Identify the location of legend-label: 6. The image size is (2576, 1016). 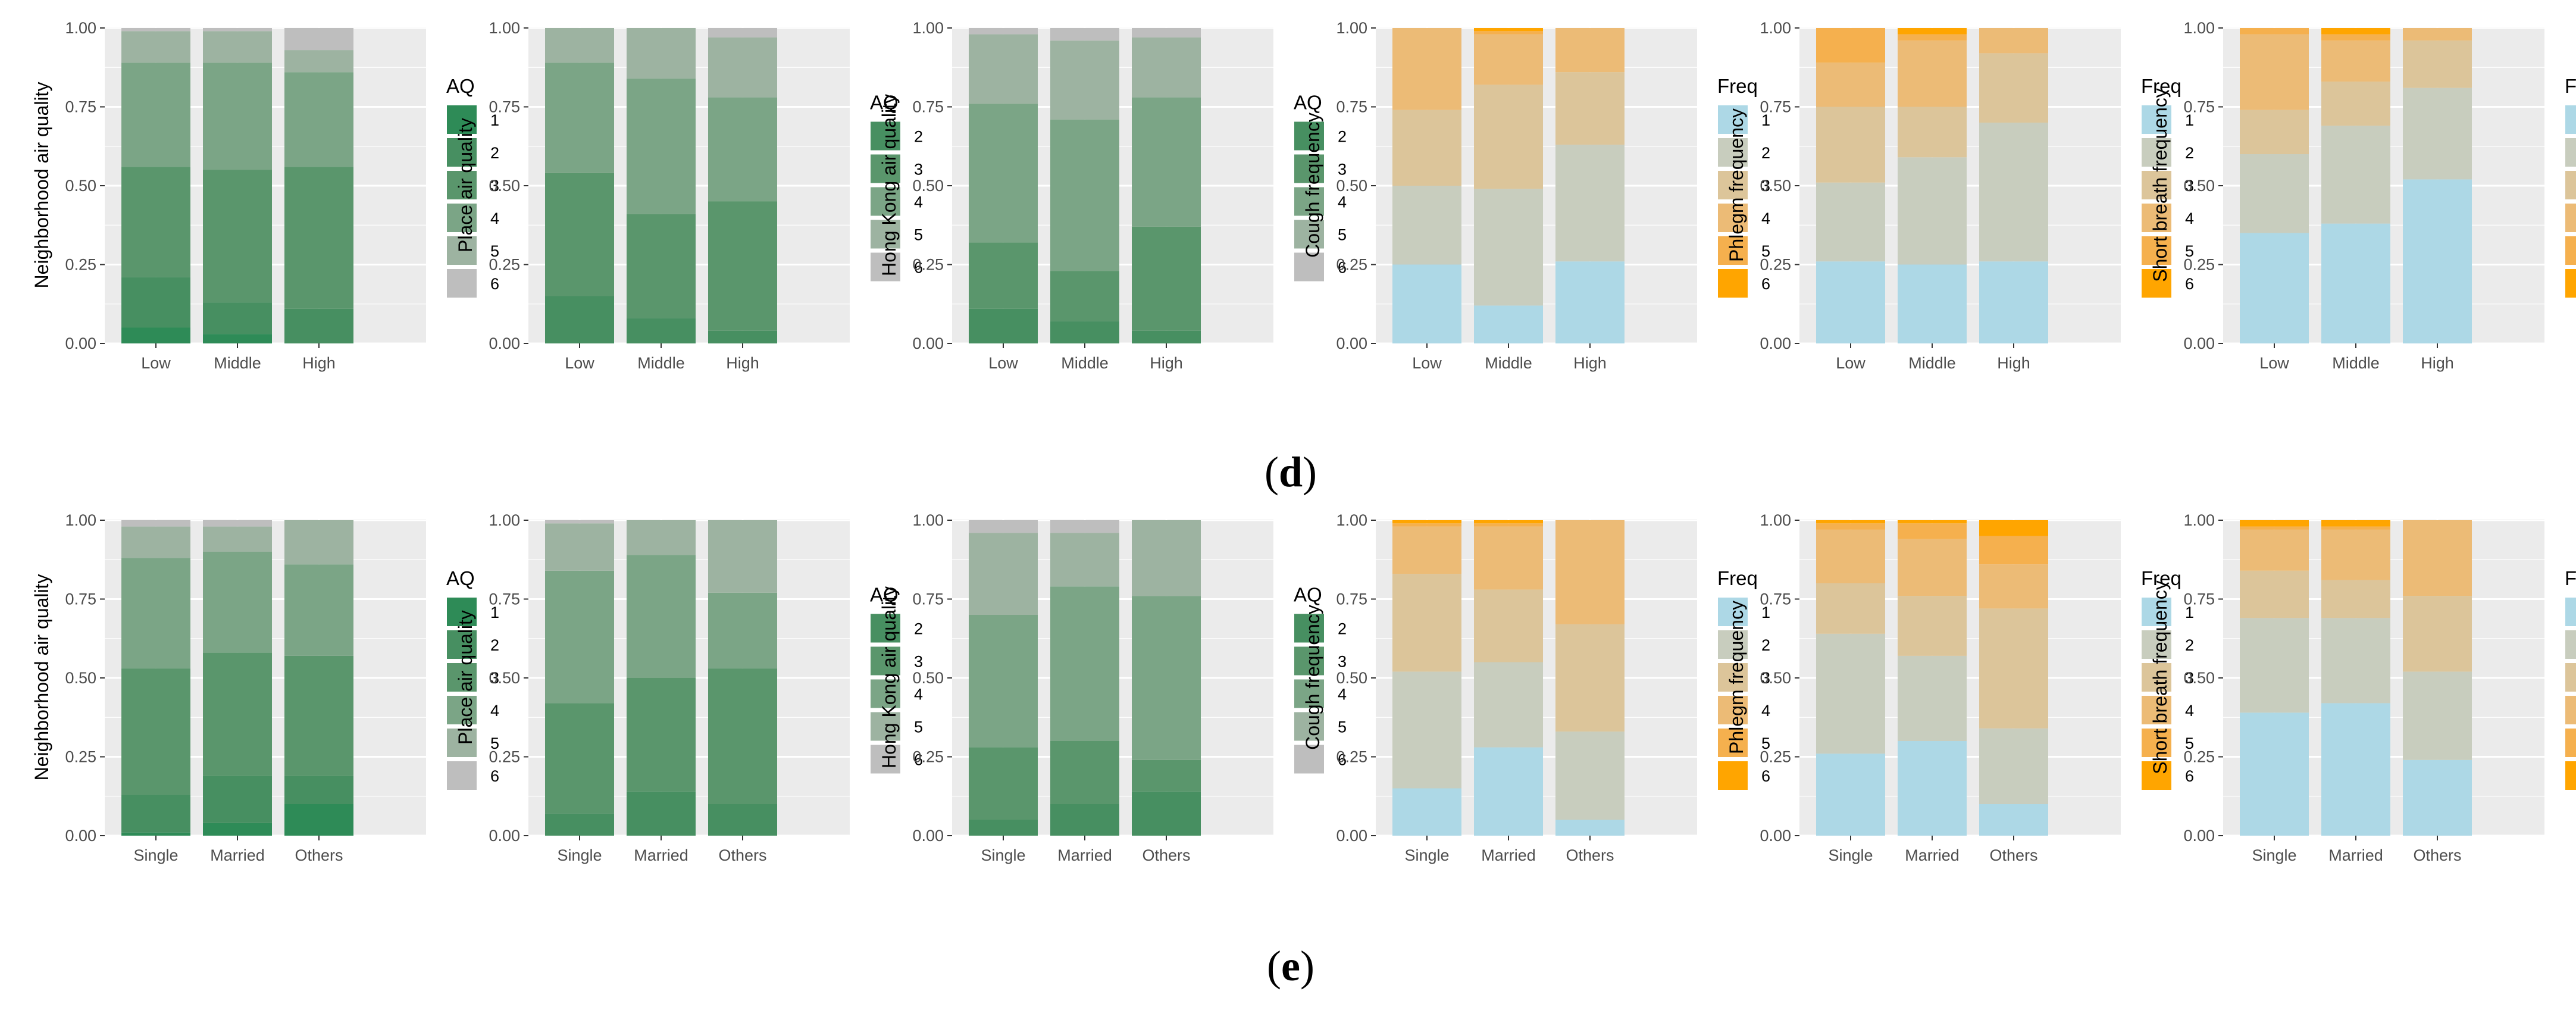
(494, 284).